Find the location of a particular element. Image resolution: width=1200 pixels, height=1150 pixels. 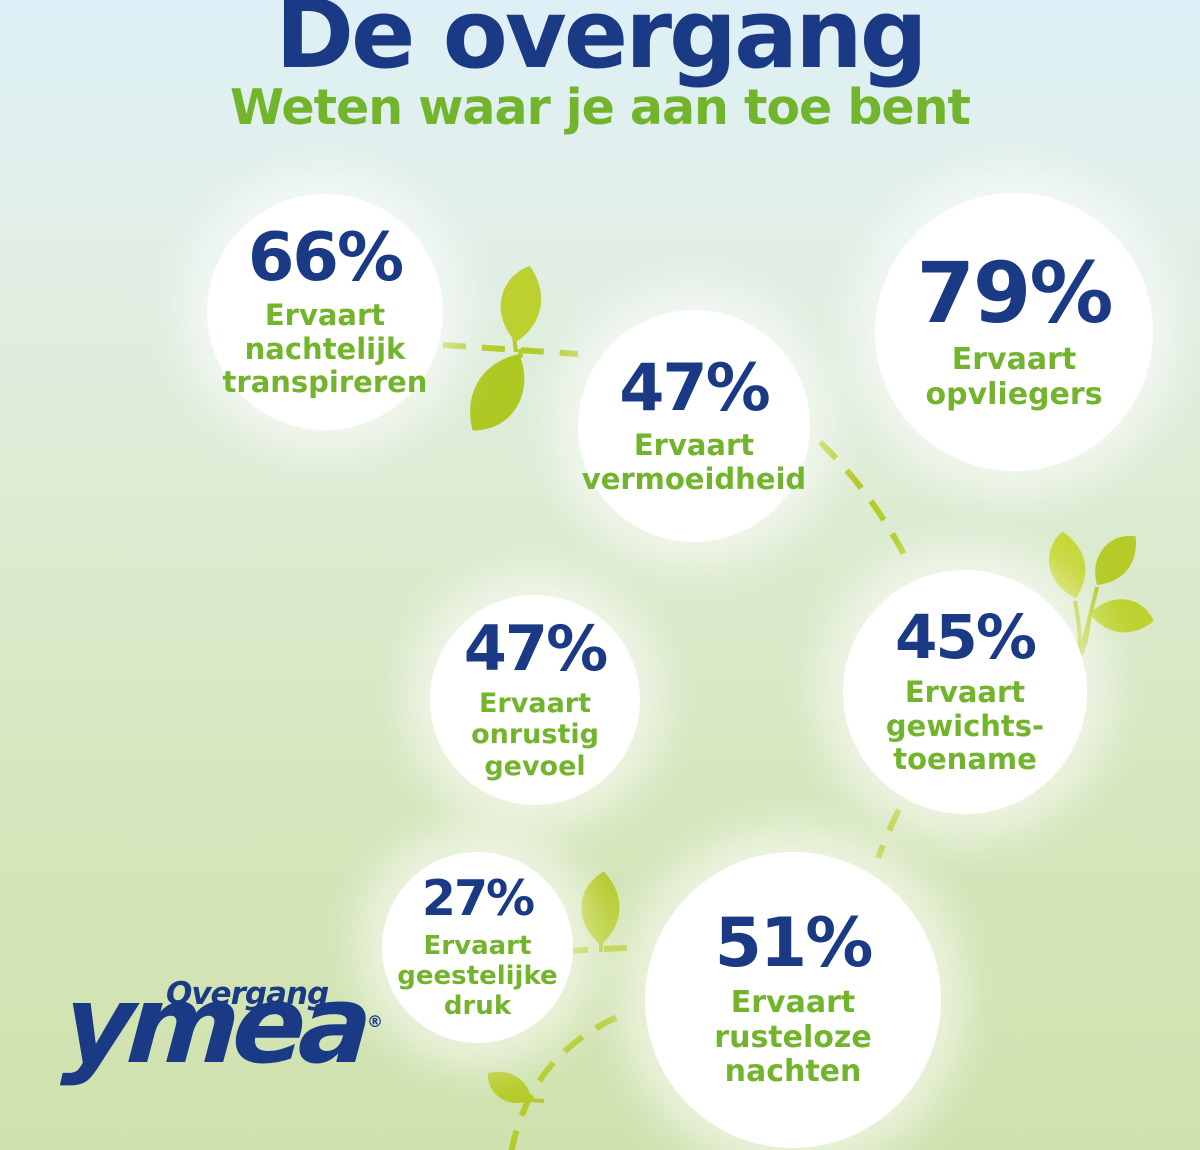

stat-label: Ervaart rusteloze nachten is located at coordinates (793, 1037).